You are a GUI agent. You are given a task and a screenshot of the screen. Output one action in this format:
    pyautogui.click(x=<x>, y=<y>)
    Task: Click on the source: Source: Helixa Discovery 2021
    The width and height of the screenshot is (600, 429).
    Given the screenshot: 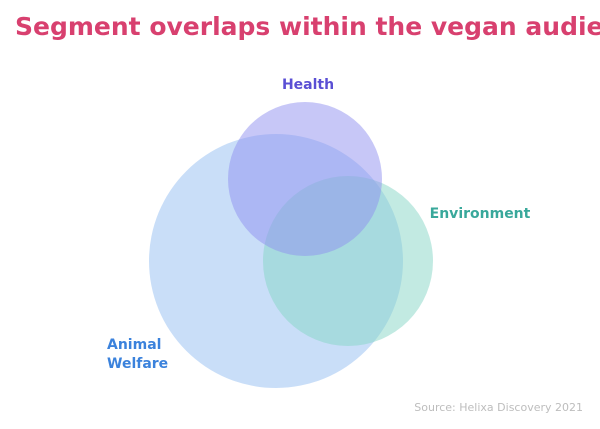 What is the action you would take?
    pyautogui.click(x=498, y=407)
    